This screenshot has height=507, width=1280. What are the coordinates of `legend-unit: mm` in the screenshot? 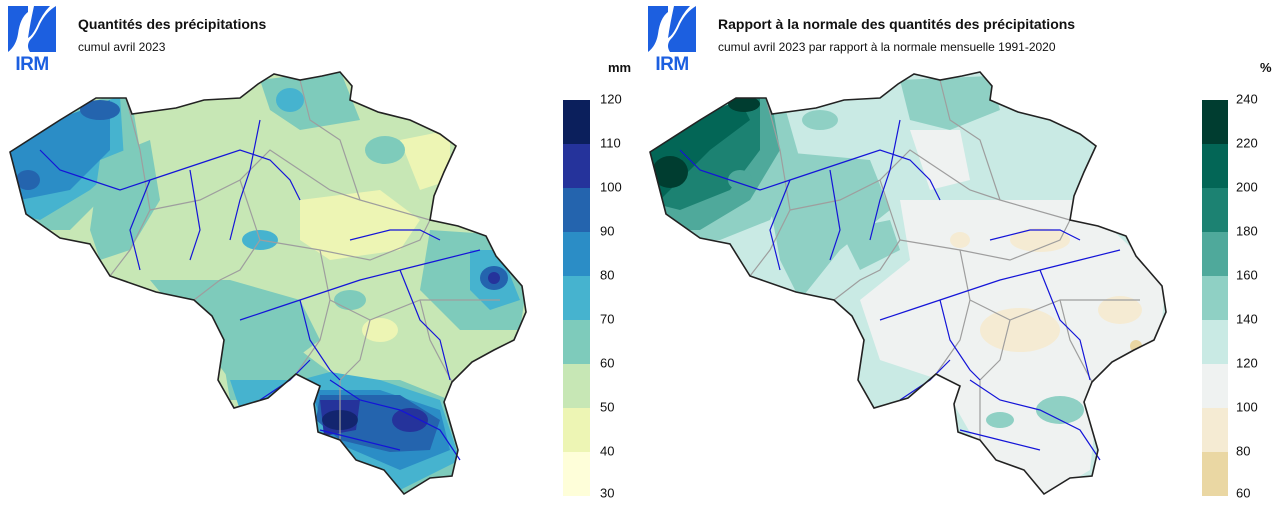 It's located at (620, 67).